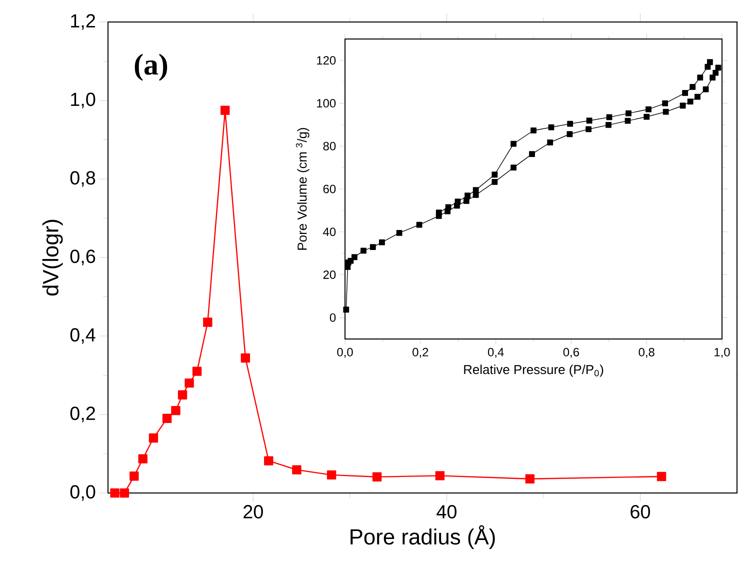 This screenshot has width=739, height=578. I want to click on y-tick-label: 1,2, so click(83, 22).